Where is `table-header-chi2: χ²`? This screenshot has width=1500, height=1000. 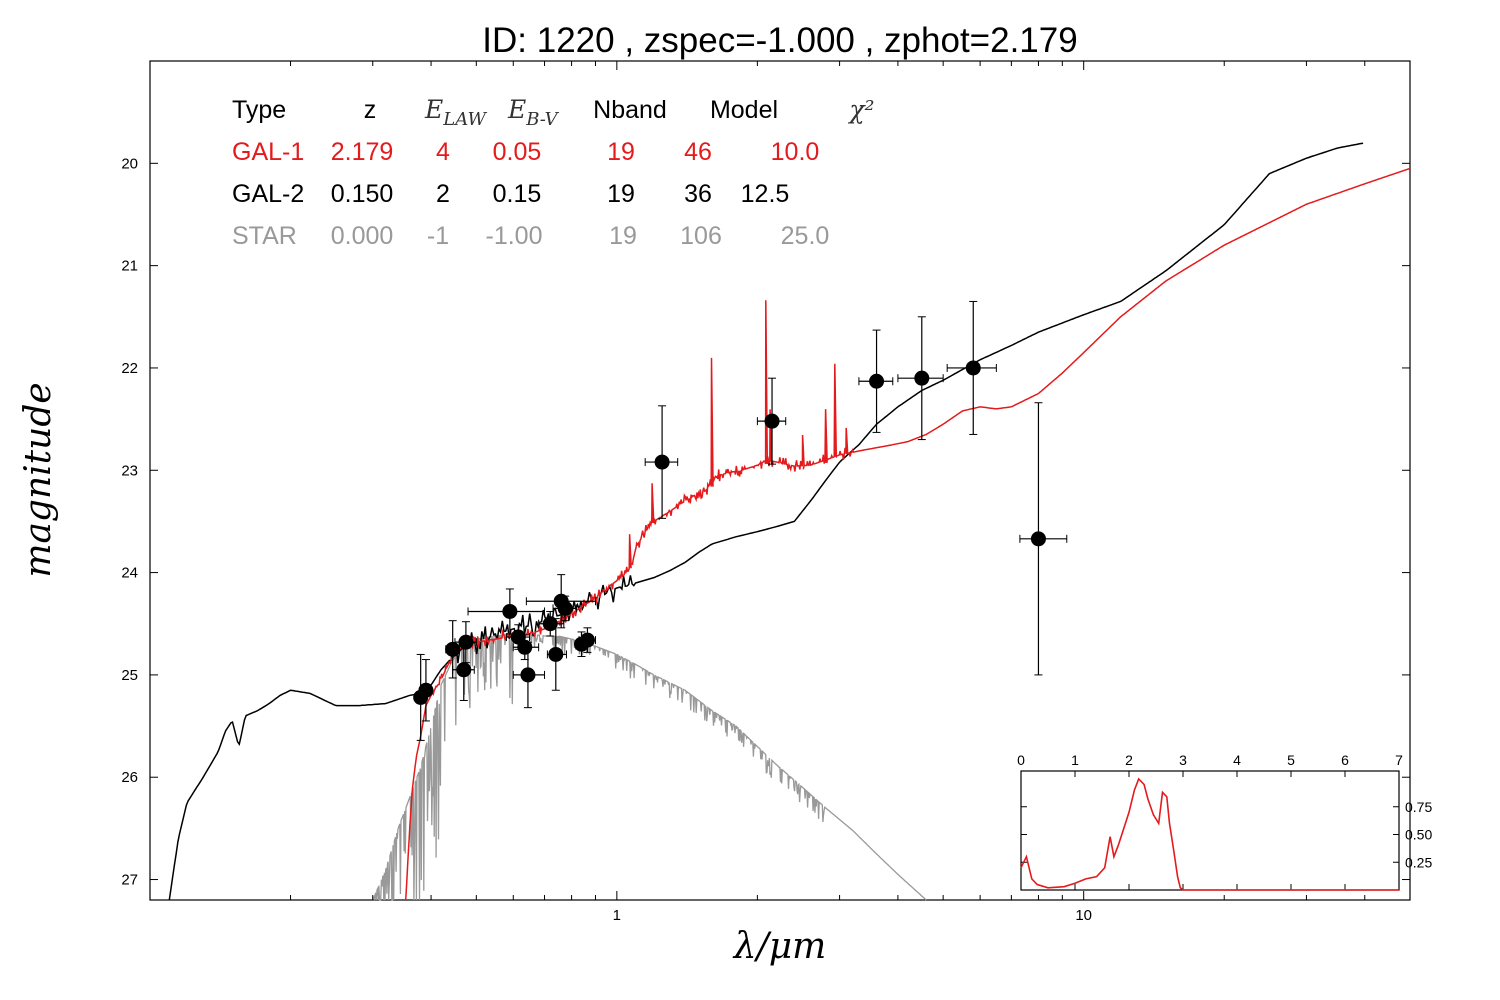 table-header-chi2: χ² is located at coordinates (860, 109).